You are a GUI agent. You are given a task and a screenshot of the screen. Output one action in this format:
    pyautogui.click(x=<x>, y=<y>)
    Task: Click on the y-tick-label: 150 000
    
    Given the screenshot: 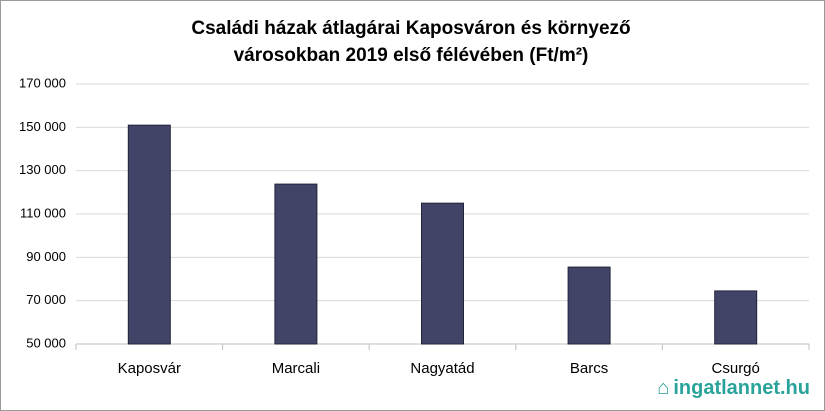 What is the action you would take?
    pyautogui.click(x=42, y=126)
    